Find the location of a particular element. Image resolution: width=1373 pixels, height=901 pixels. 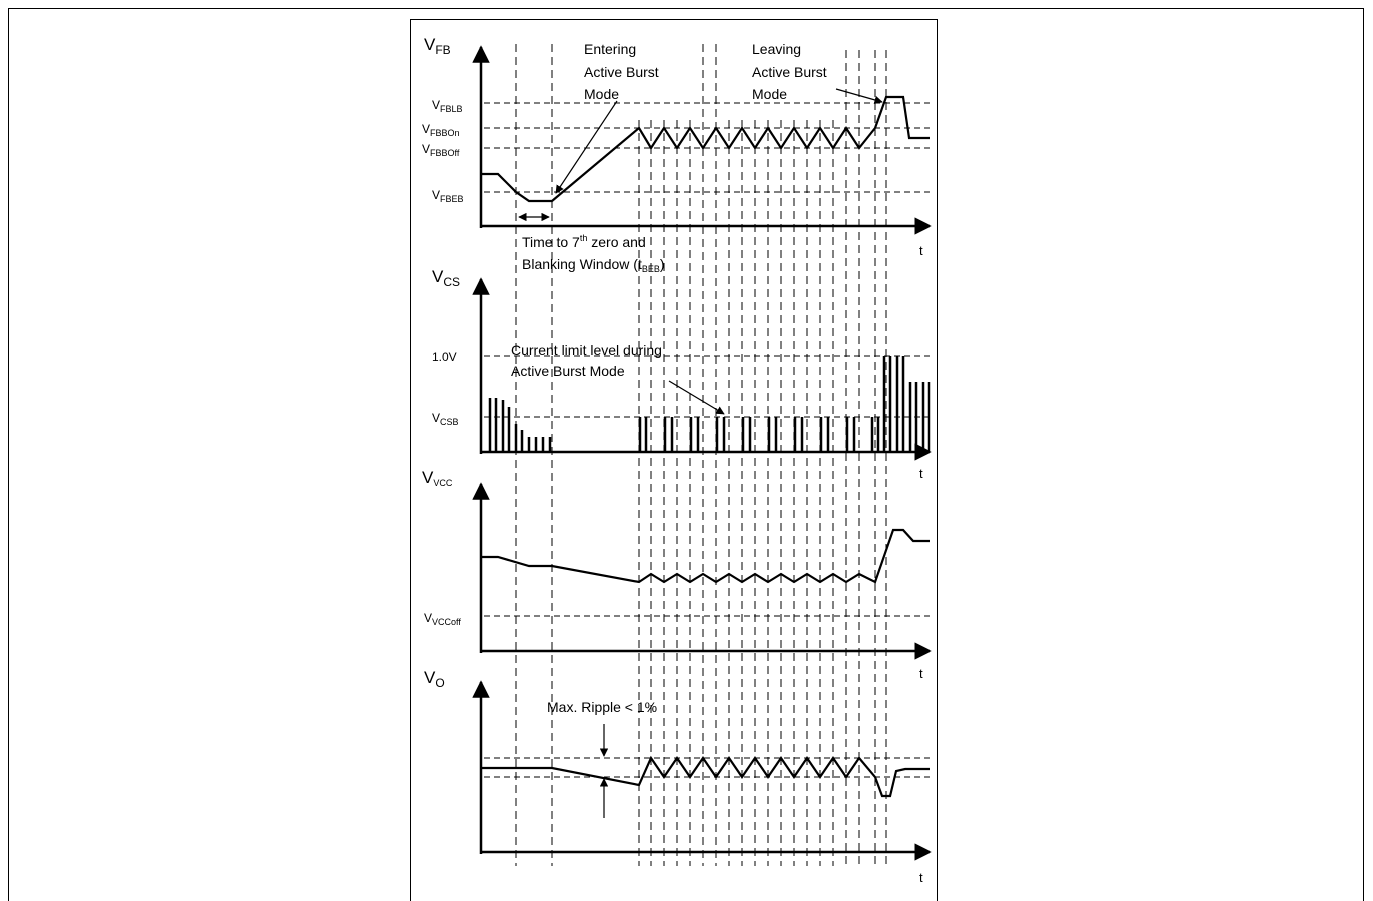

vo-axis-sub: O is located at coordinates (439, 683).